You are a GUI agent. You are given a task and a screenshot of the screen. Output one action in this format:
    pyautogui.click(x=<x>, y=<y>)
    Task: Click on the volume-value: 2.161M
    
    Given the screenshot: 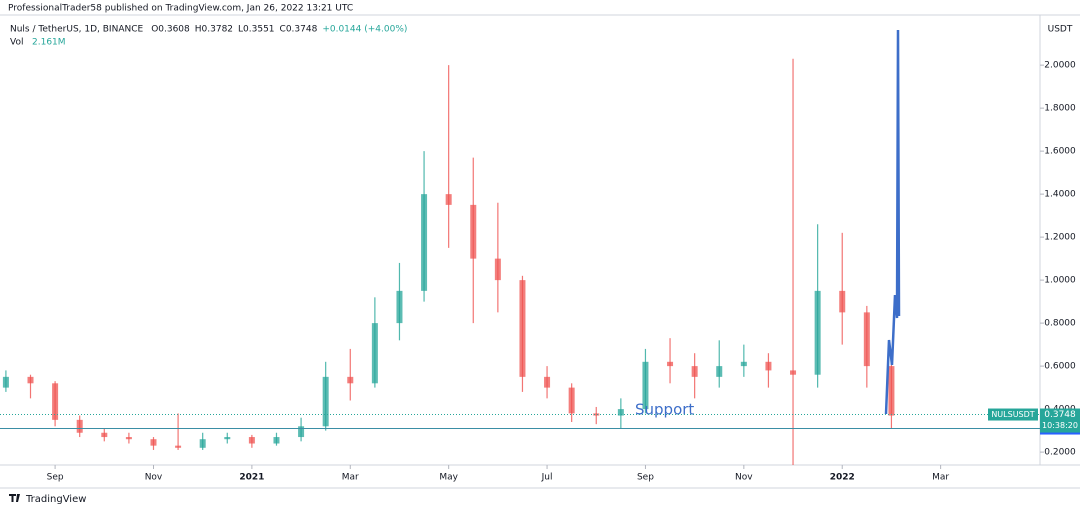 What is the action you would take?
    pyautogui.click(x=49, y=43)
    